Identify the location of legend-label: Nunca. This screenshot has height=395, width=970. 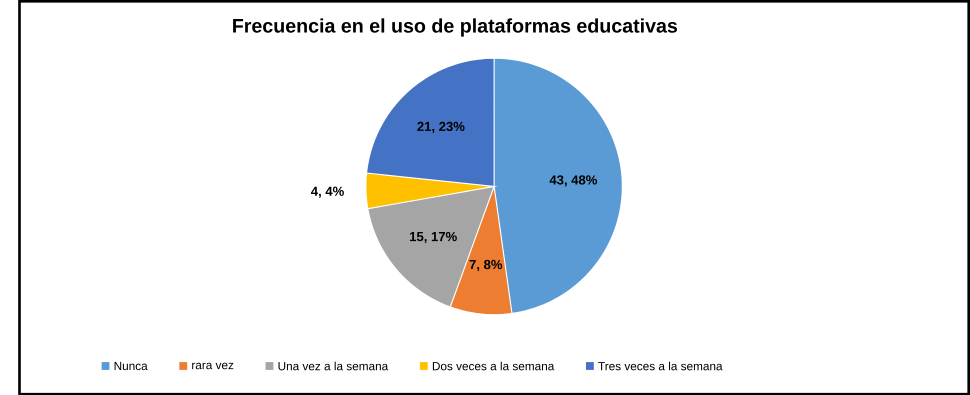
(131, 366).